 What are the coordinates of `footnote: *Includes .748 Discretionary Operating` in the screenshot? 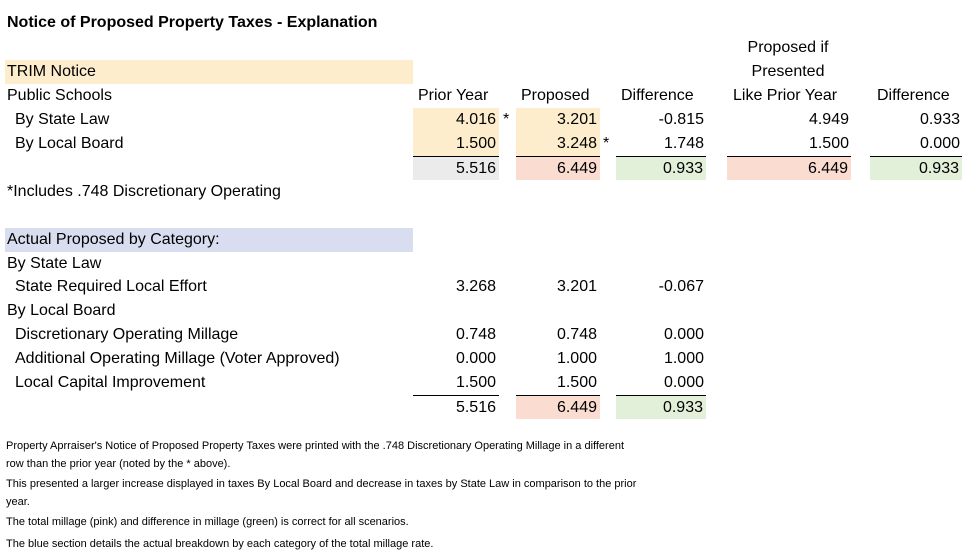 It's located at (144, 191).